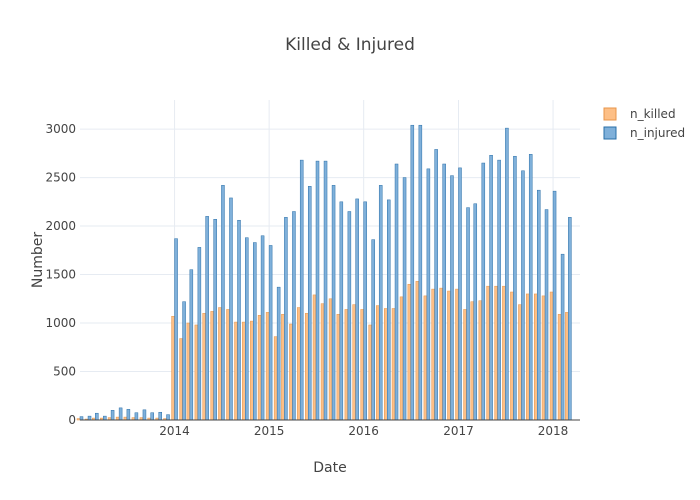 This screenshot has width=700, height=500. What do you see at coordinates (644, 123) in the screenshot?
I see `legend: n_killed n_injured` at bounding box center [644, 123].